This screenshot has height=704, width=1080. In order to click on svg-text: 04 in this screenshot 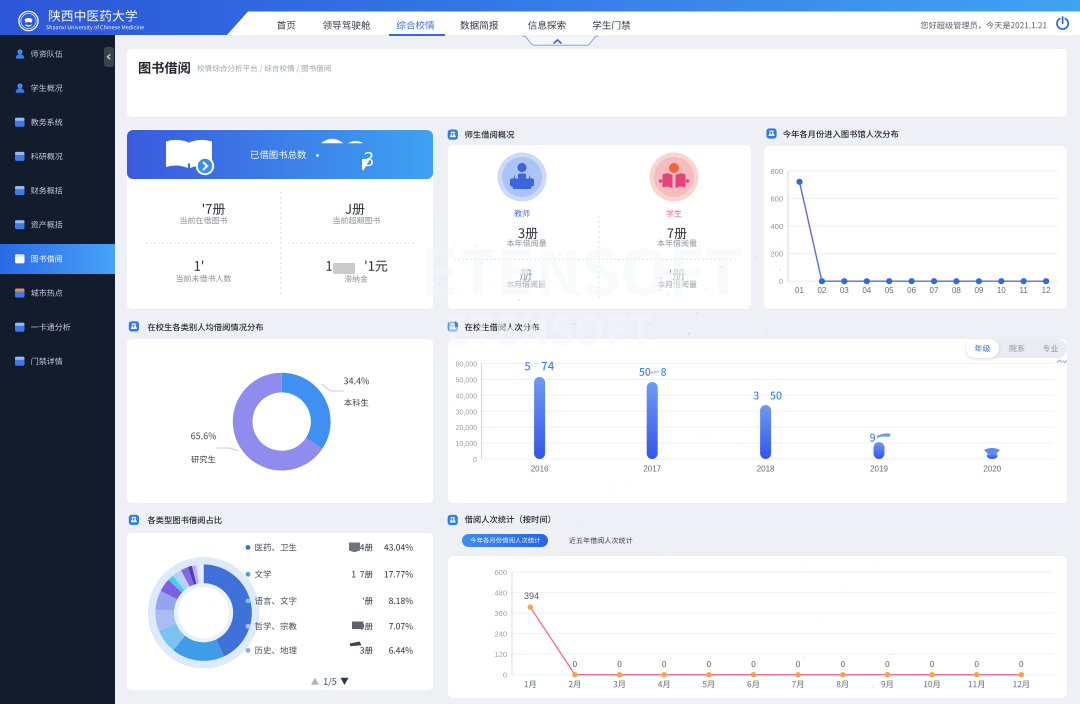, I will do `click(866, 290)`.